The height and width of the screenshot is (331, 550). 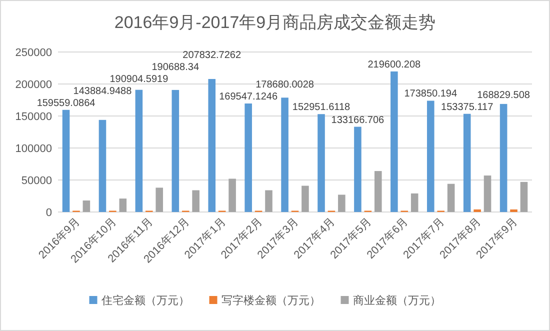 I want to click on data-label: 207832.7262, so click(x=212, y=55).